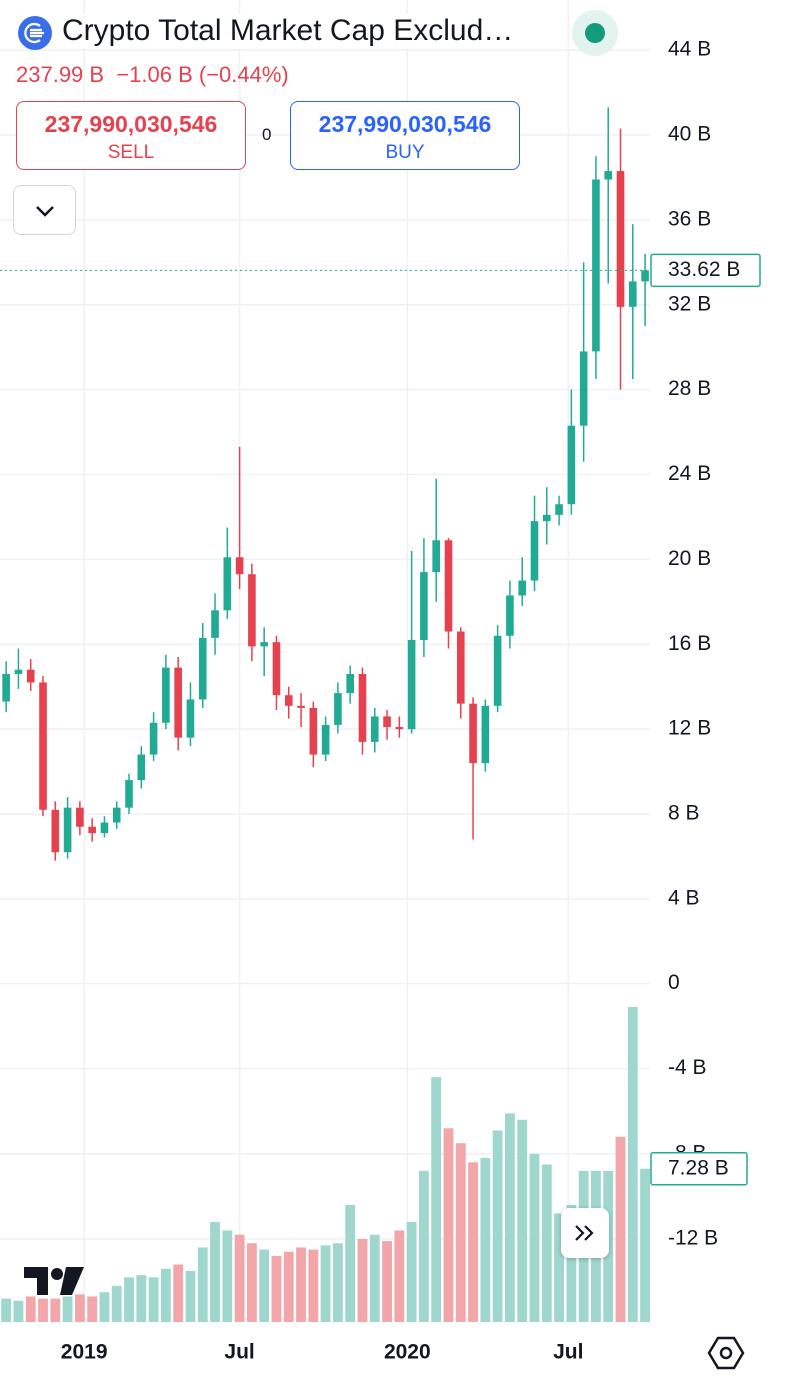 This screenshot has width=800, height=1377. I want to click on last-volume-label: 7.28 B, so click(698, 1167).